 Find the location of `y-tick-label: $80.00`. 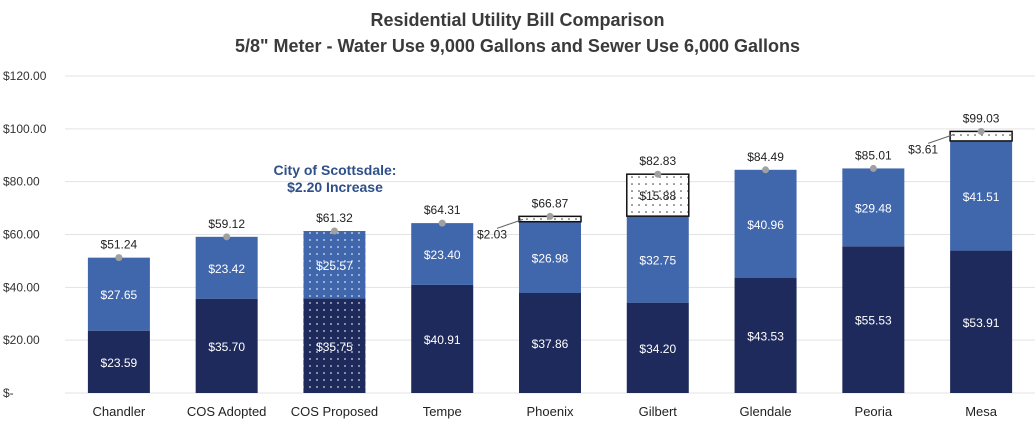

y-tick-label: $80.00 is located at coordinates (21, 182).